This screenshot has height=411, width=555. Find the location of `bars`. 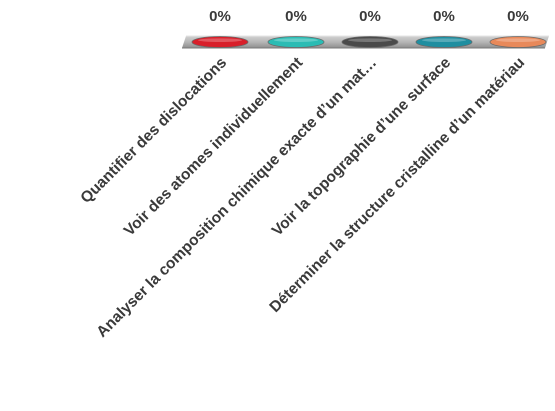

bars is located at coordinates (369, 42).